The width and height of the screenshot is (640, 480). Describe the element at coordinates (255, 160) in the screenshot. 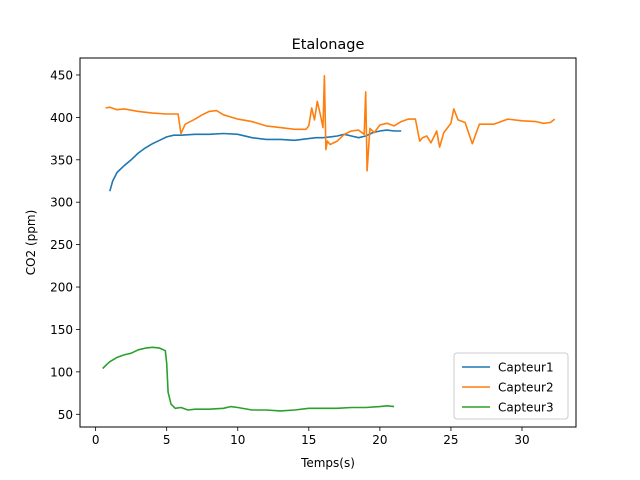

I see `series-line-capteur1` at that location.